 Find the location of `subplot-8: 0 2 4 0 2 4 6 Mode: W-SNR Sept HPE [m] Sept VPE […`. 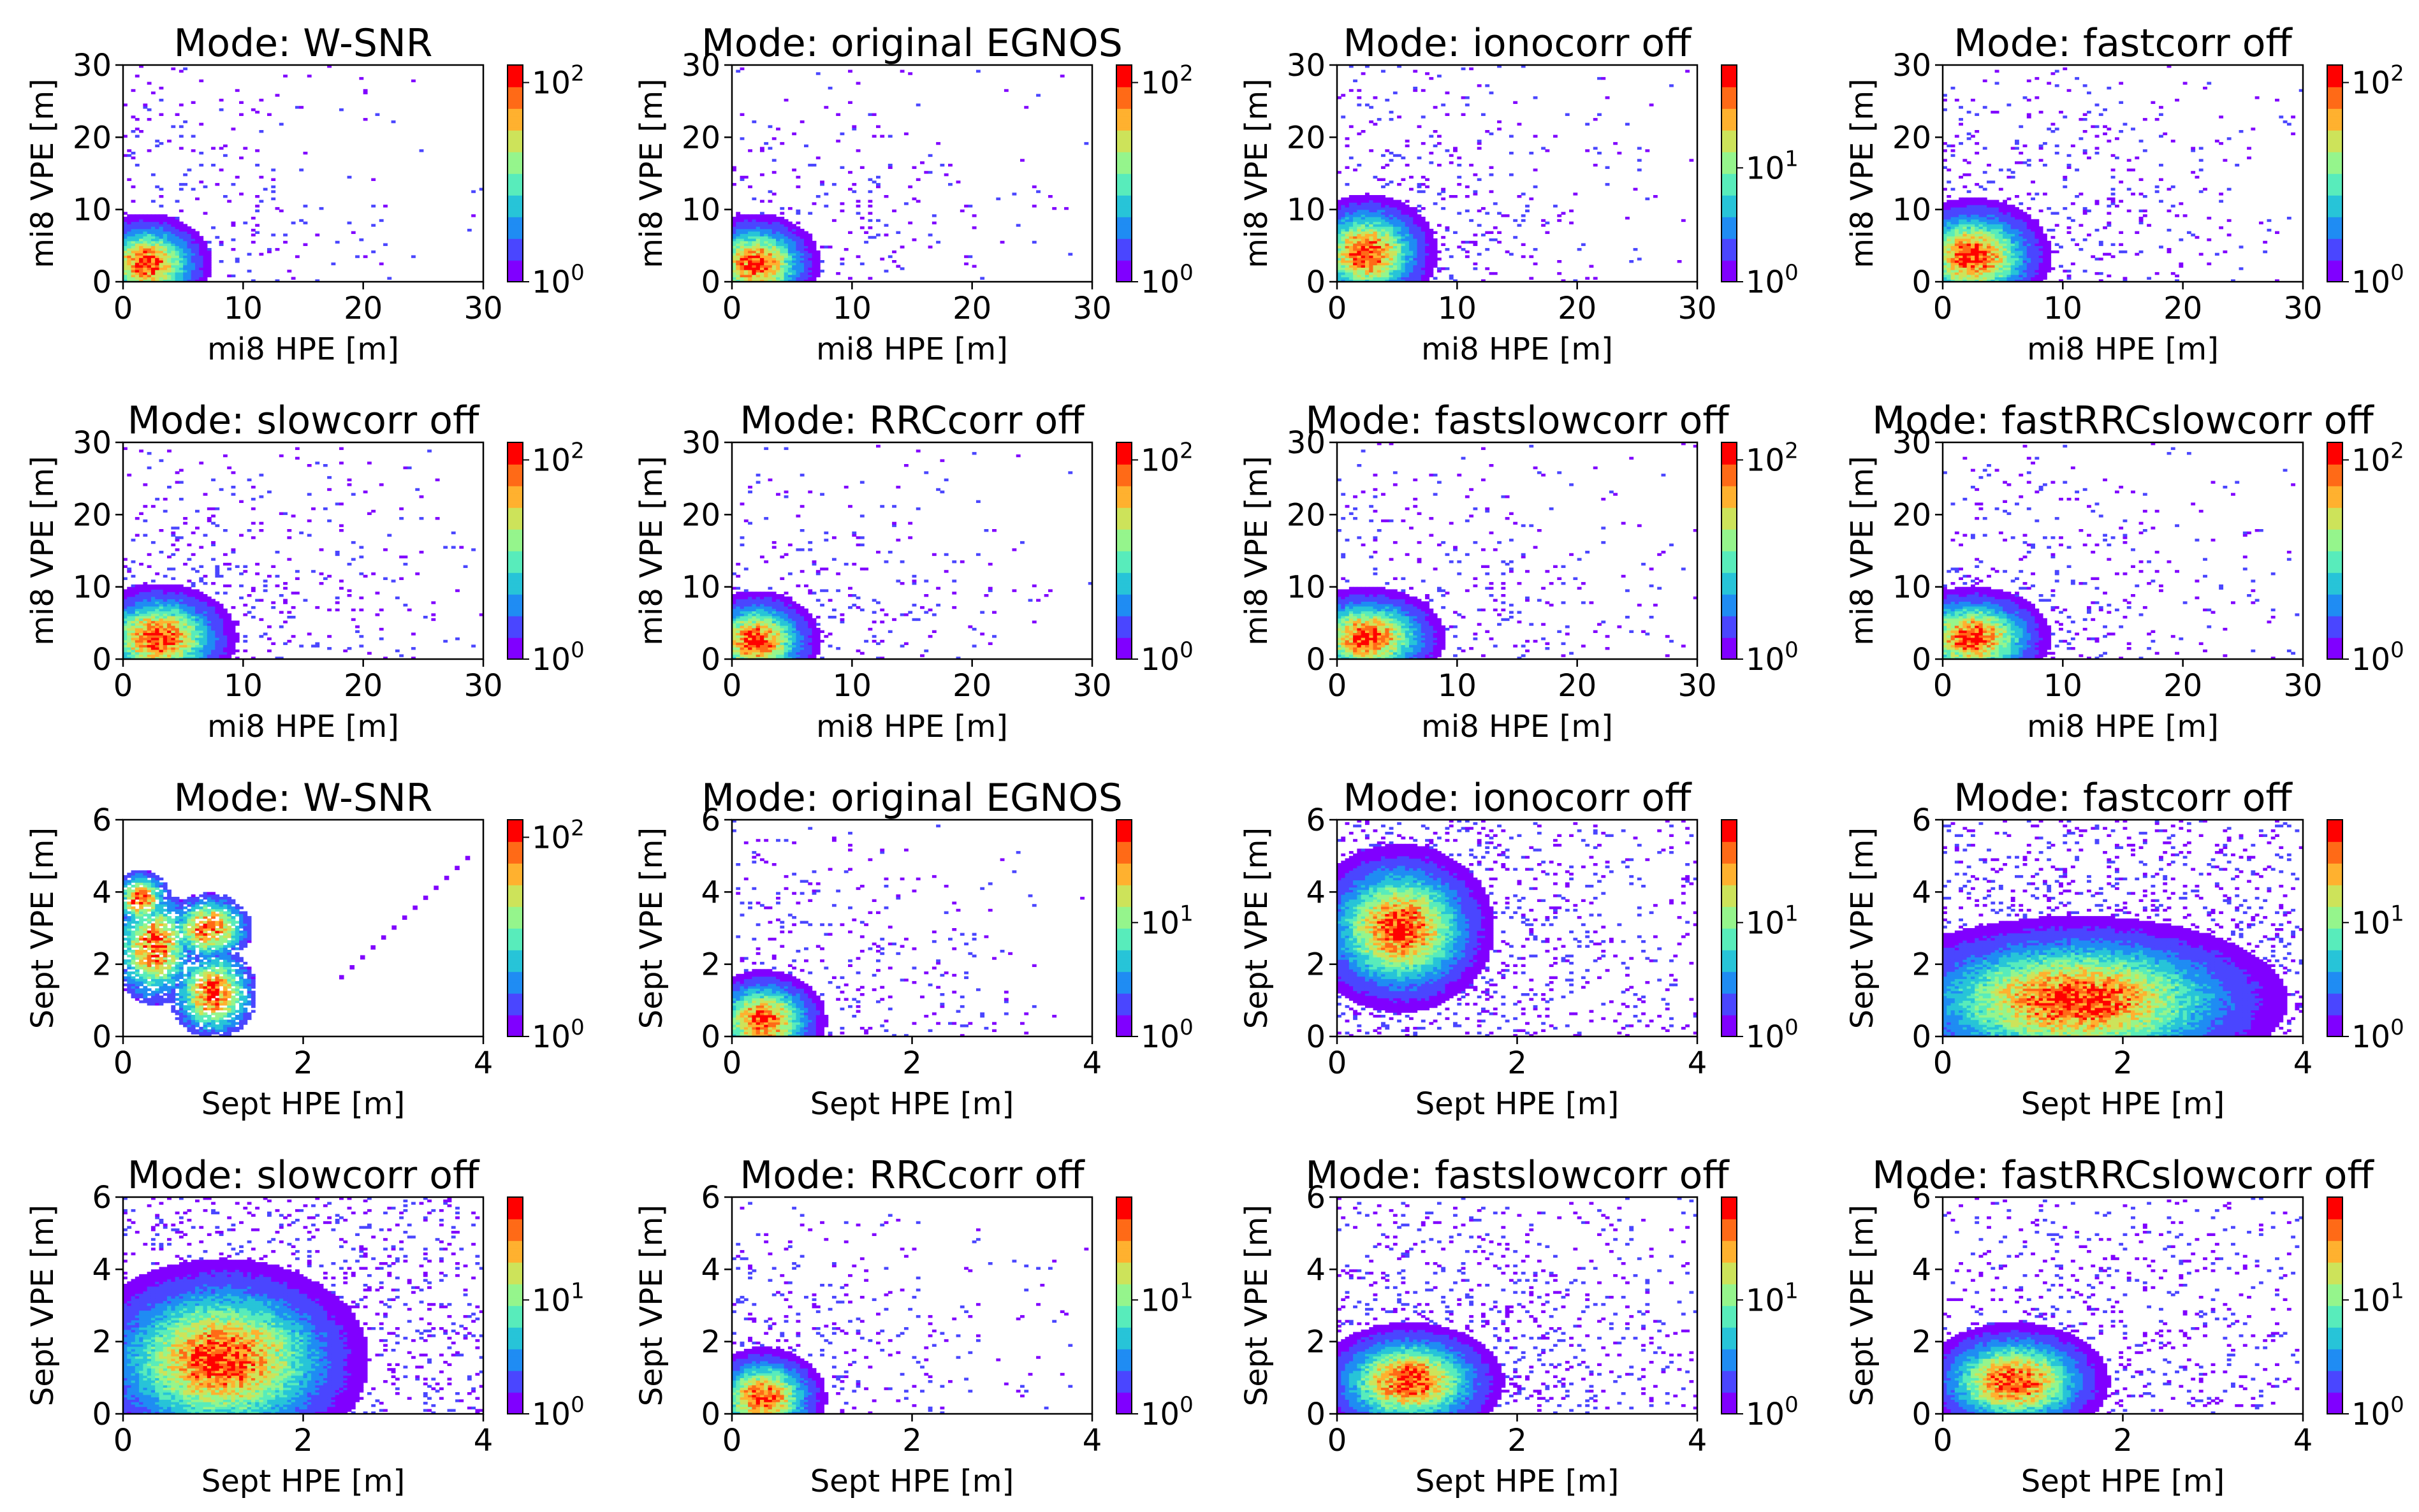

subplot-8: 0 2 4 0 2 4 6 Mode: W-SNR Sept HPE [m] Sept VPE [… is located at coordinates (305, 949).